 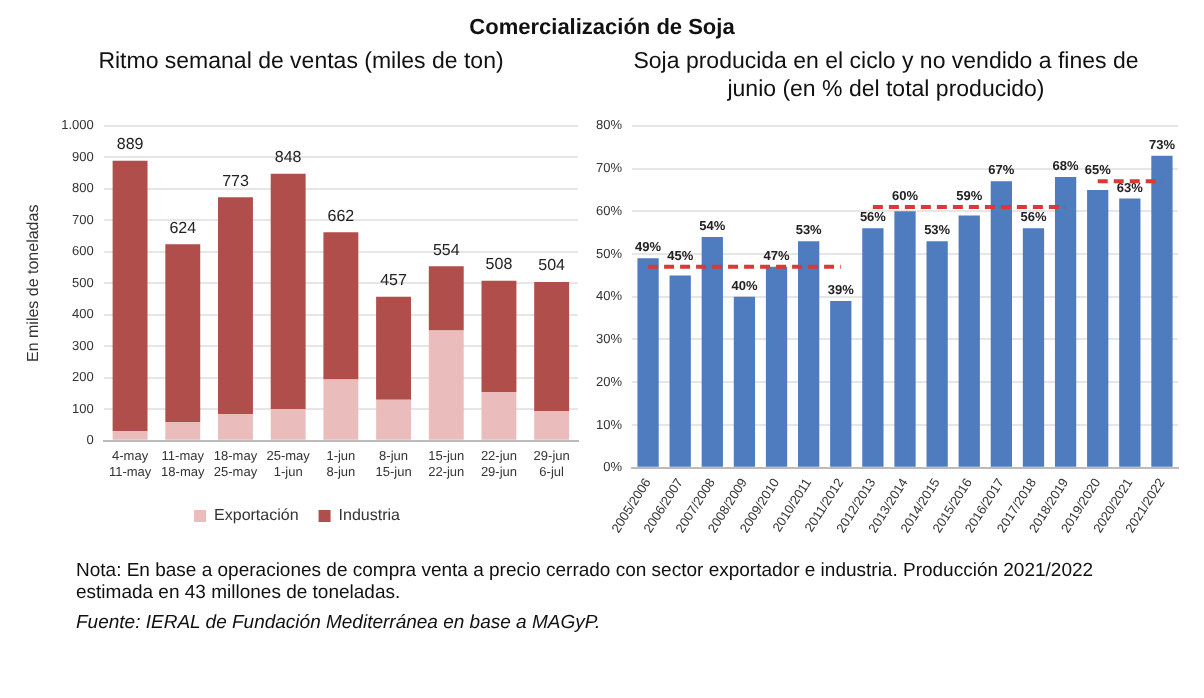 I want to click on total-label: 504, so click(x=552, y=265).